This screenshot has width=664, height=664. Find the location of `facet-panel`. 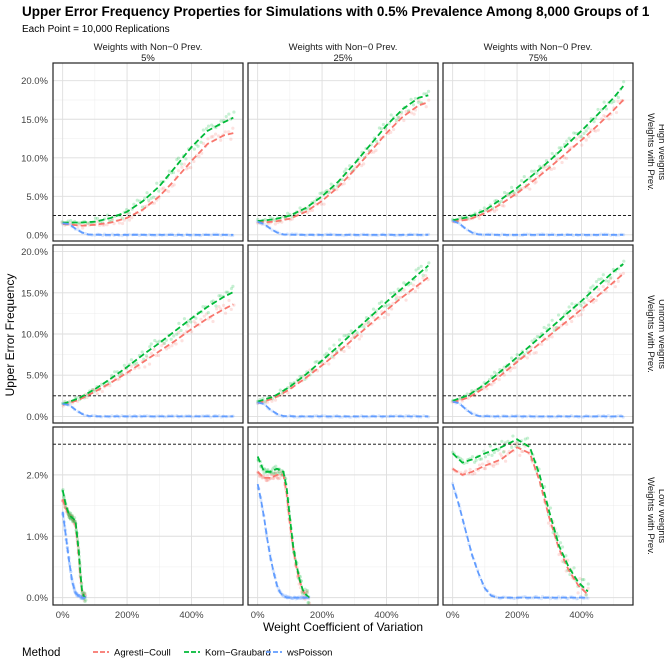

facet-panel is located at coordinates (538, 334).